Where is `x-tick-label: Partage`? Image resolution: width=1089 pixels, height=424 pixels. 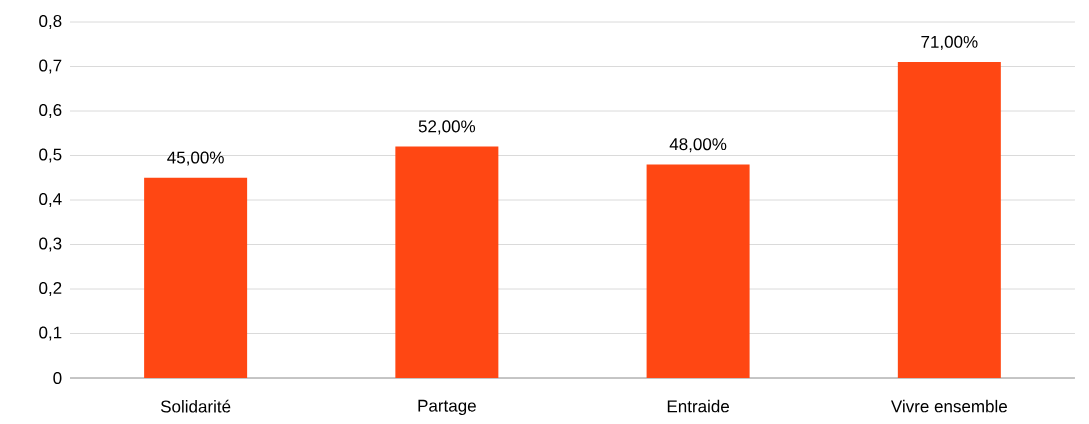 x-tick-label: Partage is located at coordinates (447, 407).